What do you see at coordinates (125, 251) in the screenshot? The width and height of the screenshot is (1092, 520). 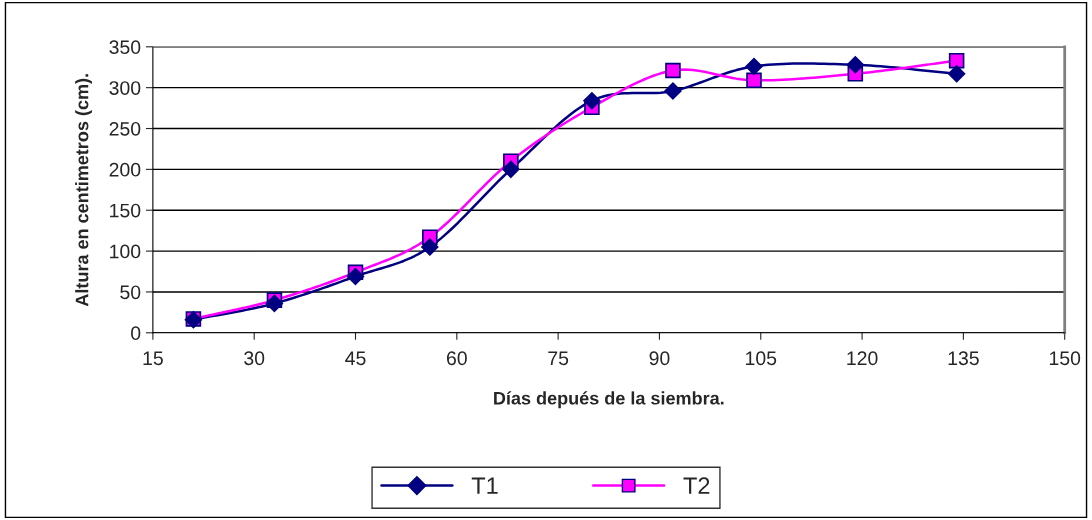 I see `y-tick-label: 100` at bounding box center [125, 251].